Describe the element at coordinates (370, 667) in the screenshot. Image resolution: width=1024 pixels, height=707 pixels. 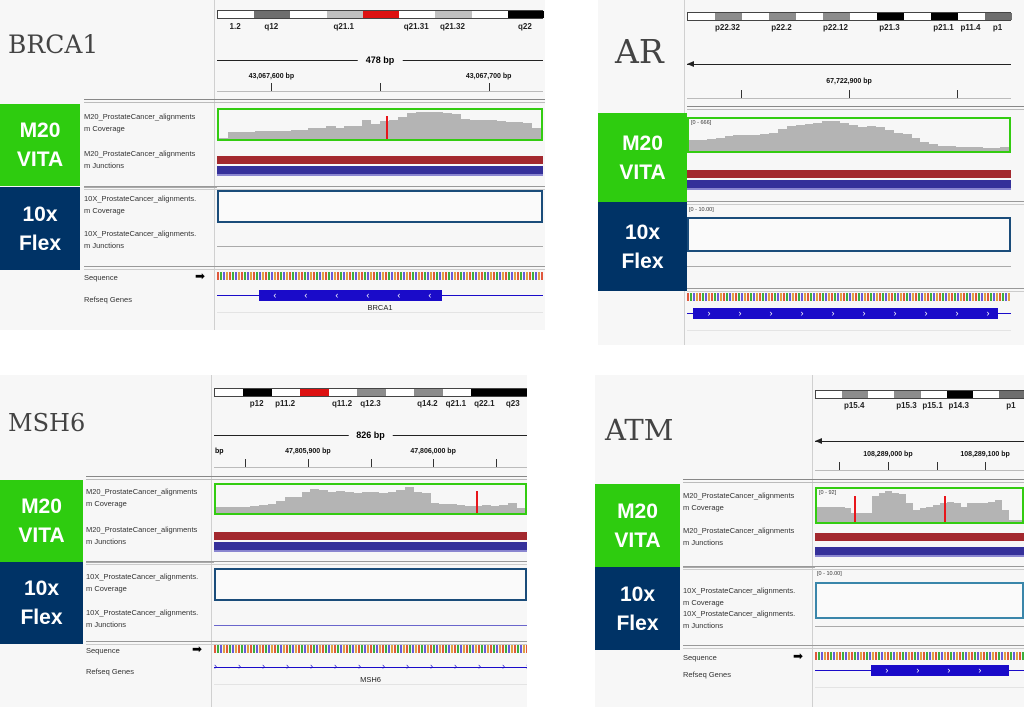
I see `refseq-gene-track: ››››››››››››››››` at that location.